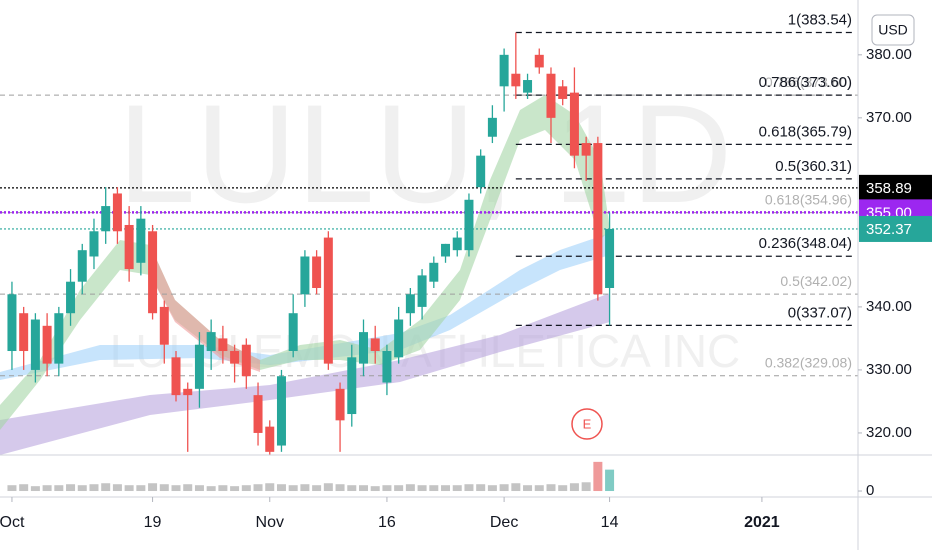 Image resolution: width=932 pixels, height=550 pixels. Describe the element at coordinates (889, 369) in the screenshot. I see `y-tick-label: 330.00` at that location.